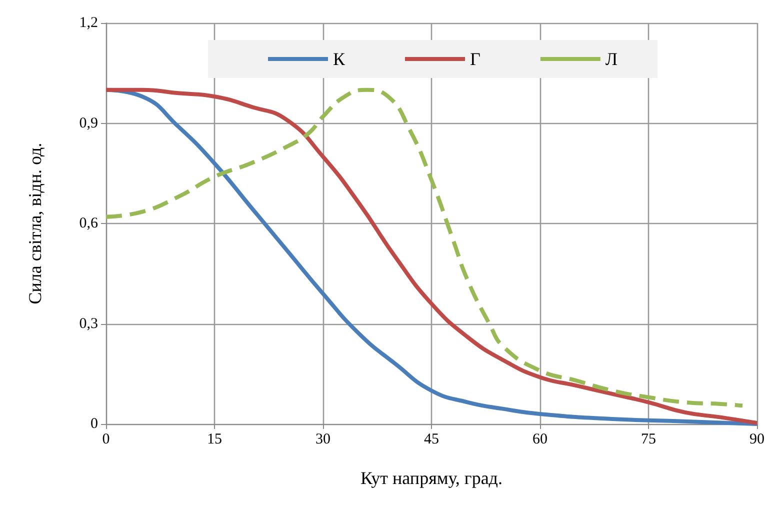  What do you see at coordinates (88, 23) in the screenshot?
I see `y-tick-label: 1,2` at bounding box center [88, 23].